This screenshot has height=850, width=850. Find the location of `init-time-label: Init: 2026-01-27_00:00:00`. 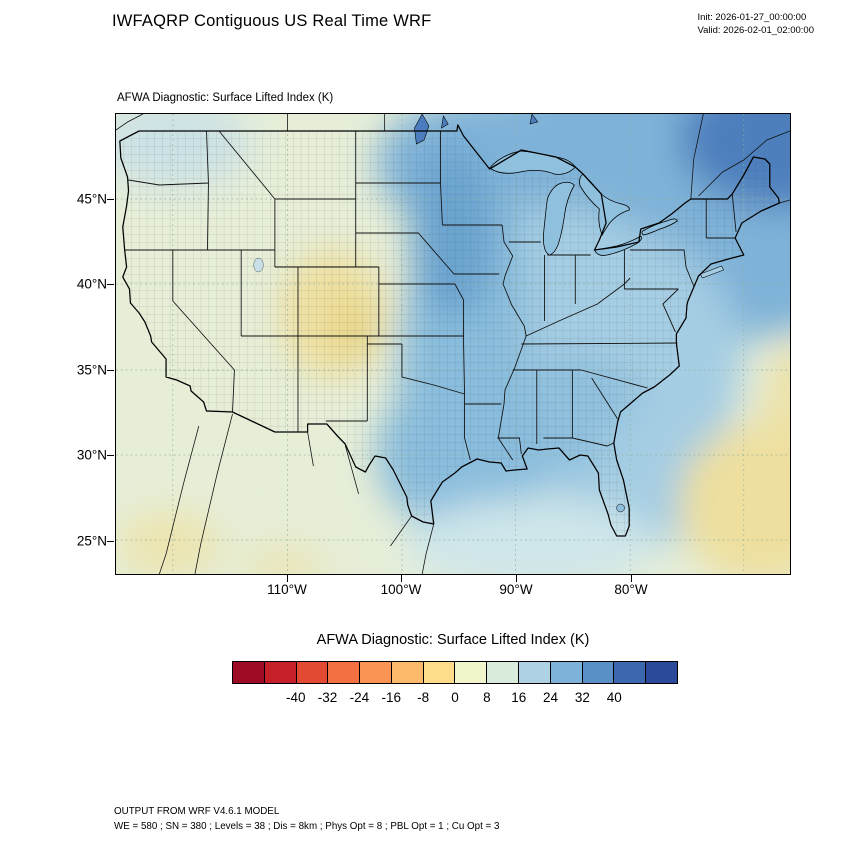

init-time-label: Init: 2026-01-27_00:00:00 is located at coordinates (752, 17).